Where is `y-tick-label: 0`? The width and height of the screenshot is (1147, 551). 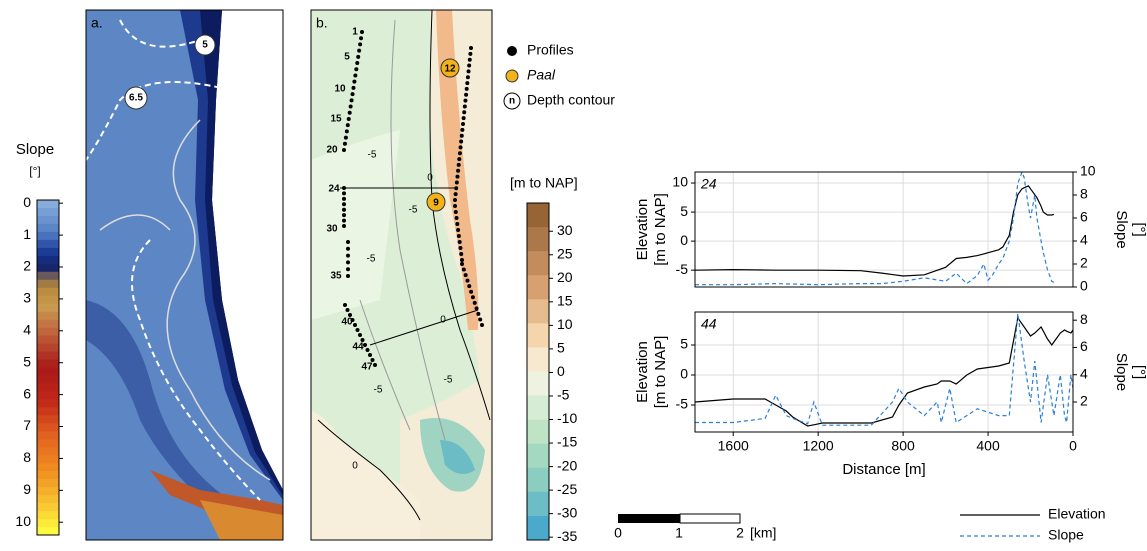
y-tick-label: 0 is located at coordinates (684, 374).